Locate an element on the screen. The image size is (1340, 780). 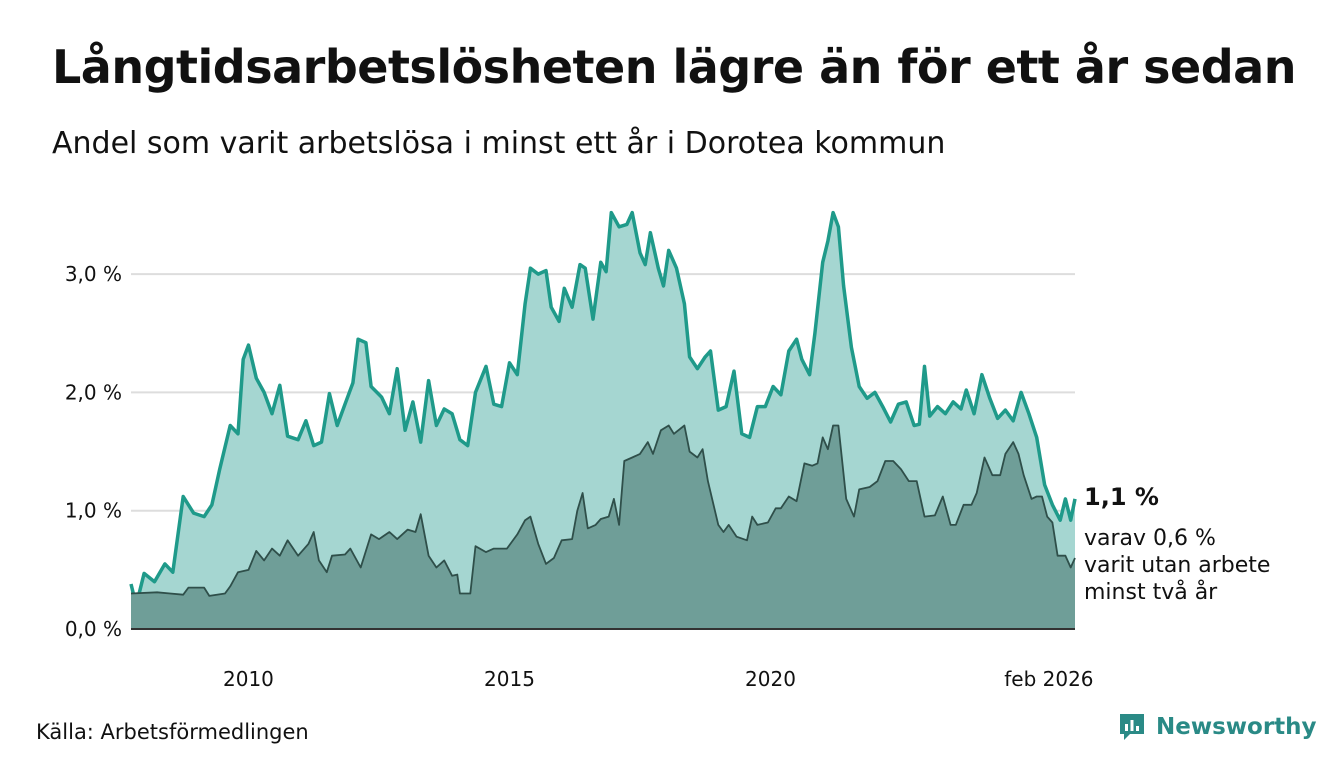
x-tick-label-1: 2015 is located at coordinates (509, 679).